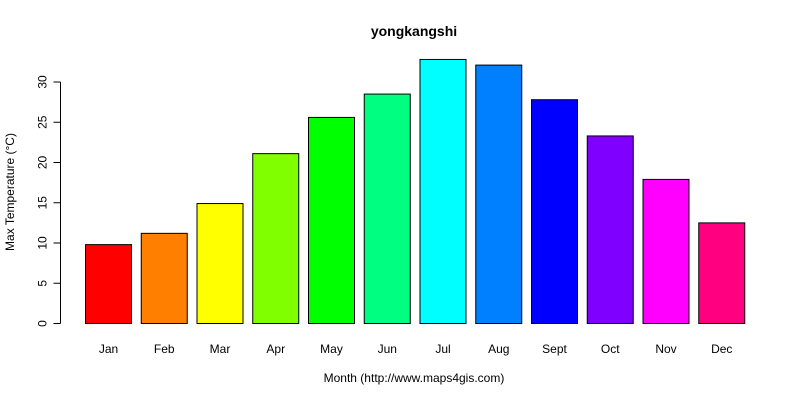 This screenshot has width=800, height=400. Describe the element at coordinates (43, 82) in the screenshot. I see `y-tick-label: 30` at that location.